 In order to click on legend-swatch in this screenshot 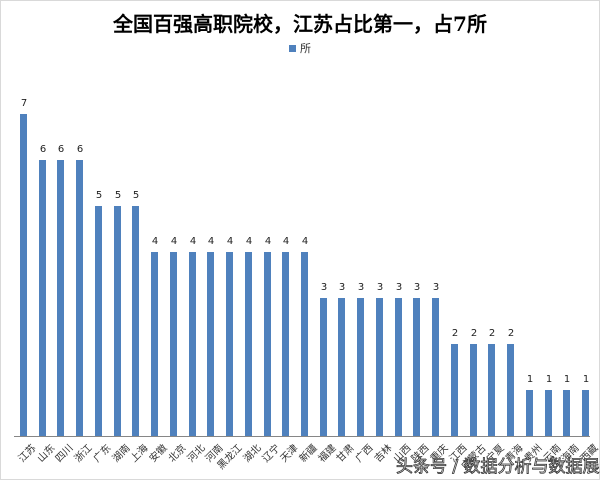, I will do `click(292, 48)`.